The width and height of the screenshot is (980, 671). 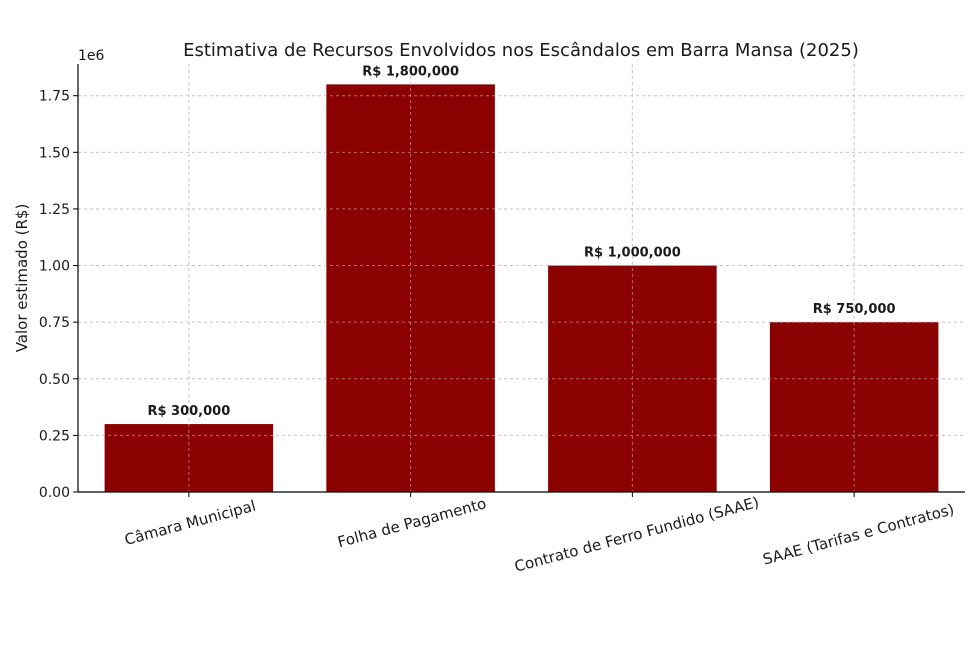 What do you see at coordinates (54, 323) in the screenshot?
I see `y-tick-label: 0.75` at bounding box center [54, 323].